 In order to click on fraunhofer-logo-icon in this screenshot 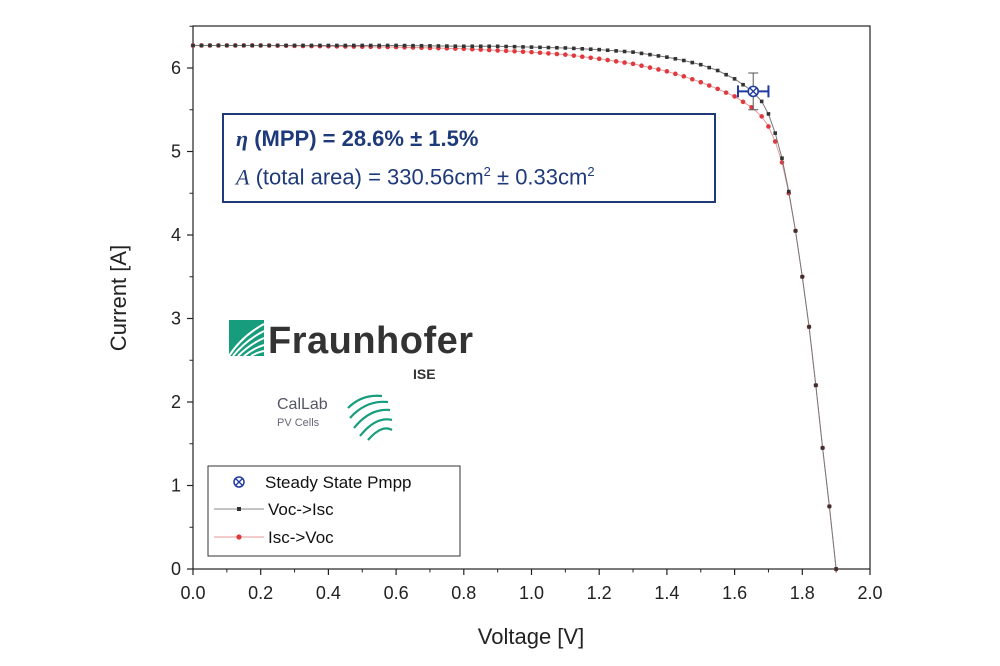, I will do `click(246, 338)`.